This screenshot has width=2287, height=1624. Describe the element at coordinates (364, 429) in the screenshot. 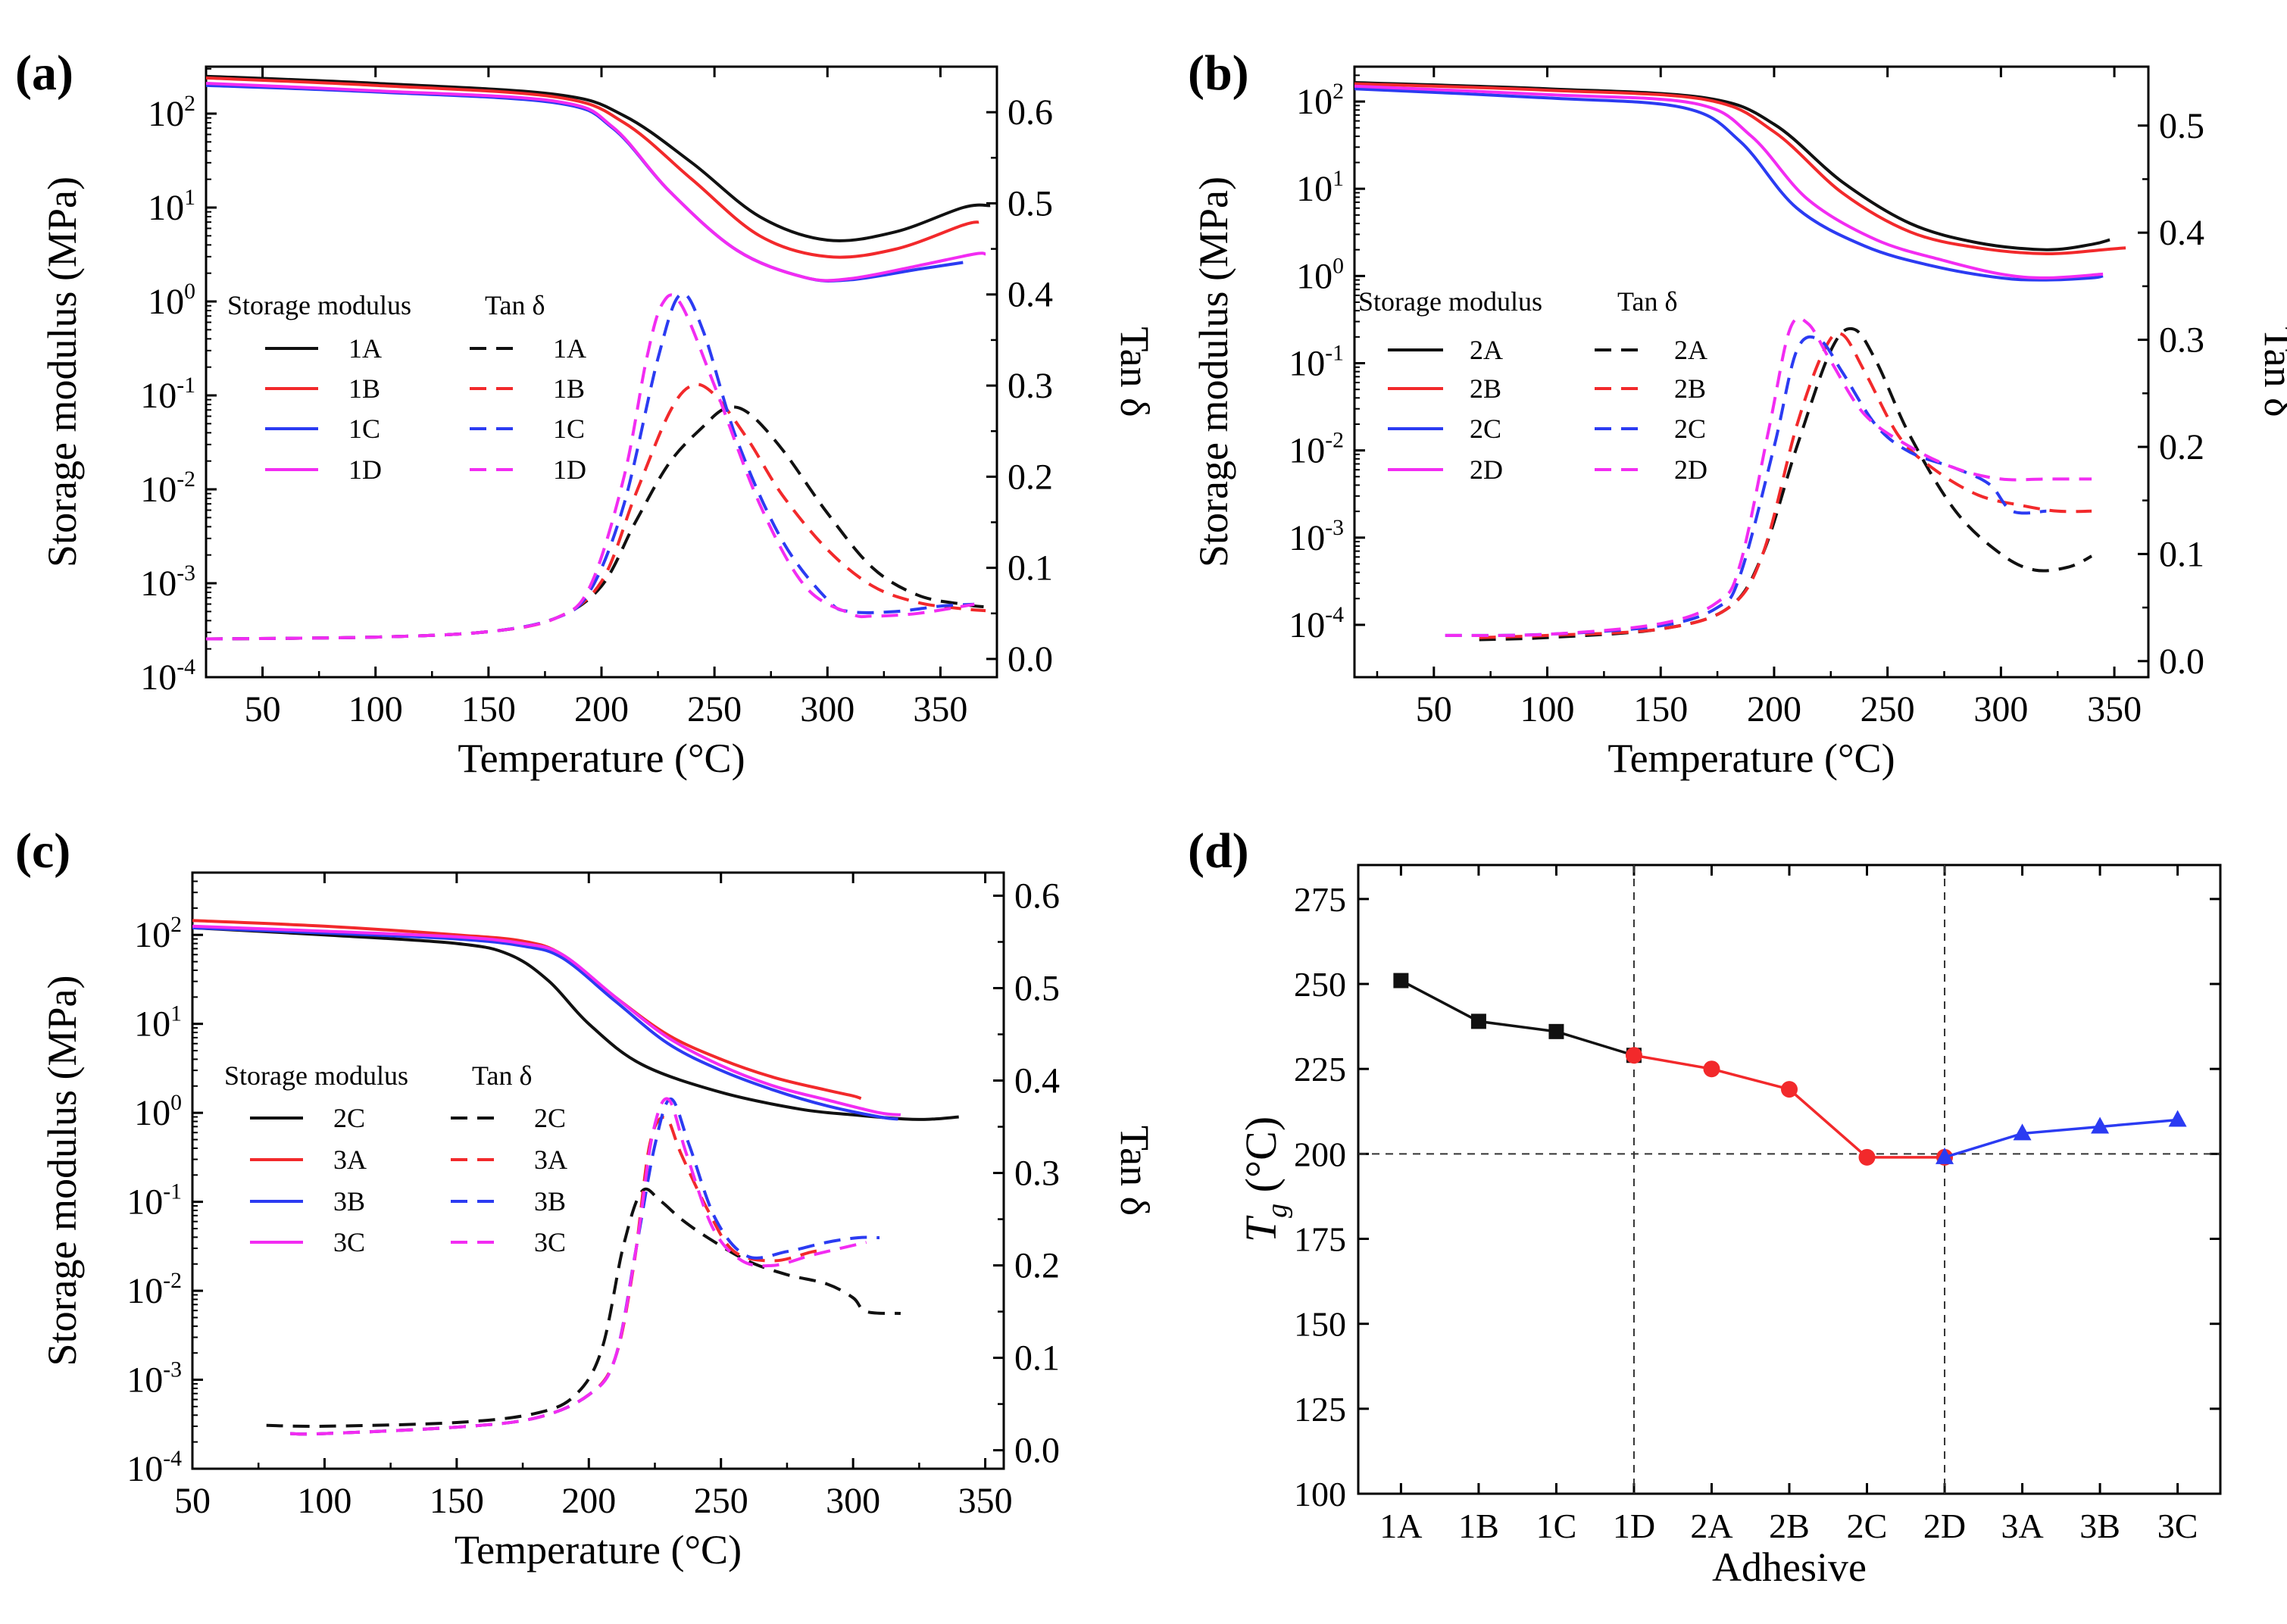

I see `legend-label-solid: 1C` at that location.